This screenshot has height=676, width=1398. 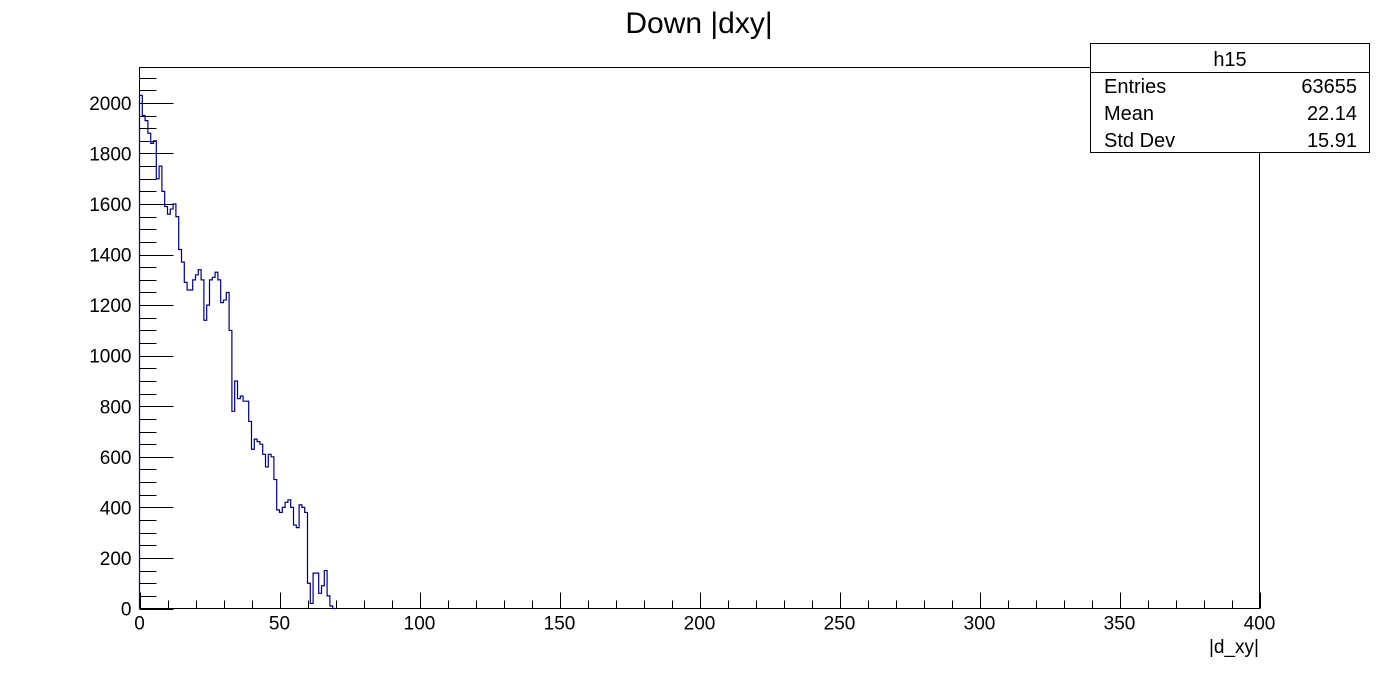 I want to click on y-tick-label: 2000, so click(x=110, y=104).